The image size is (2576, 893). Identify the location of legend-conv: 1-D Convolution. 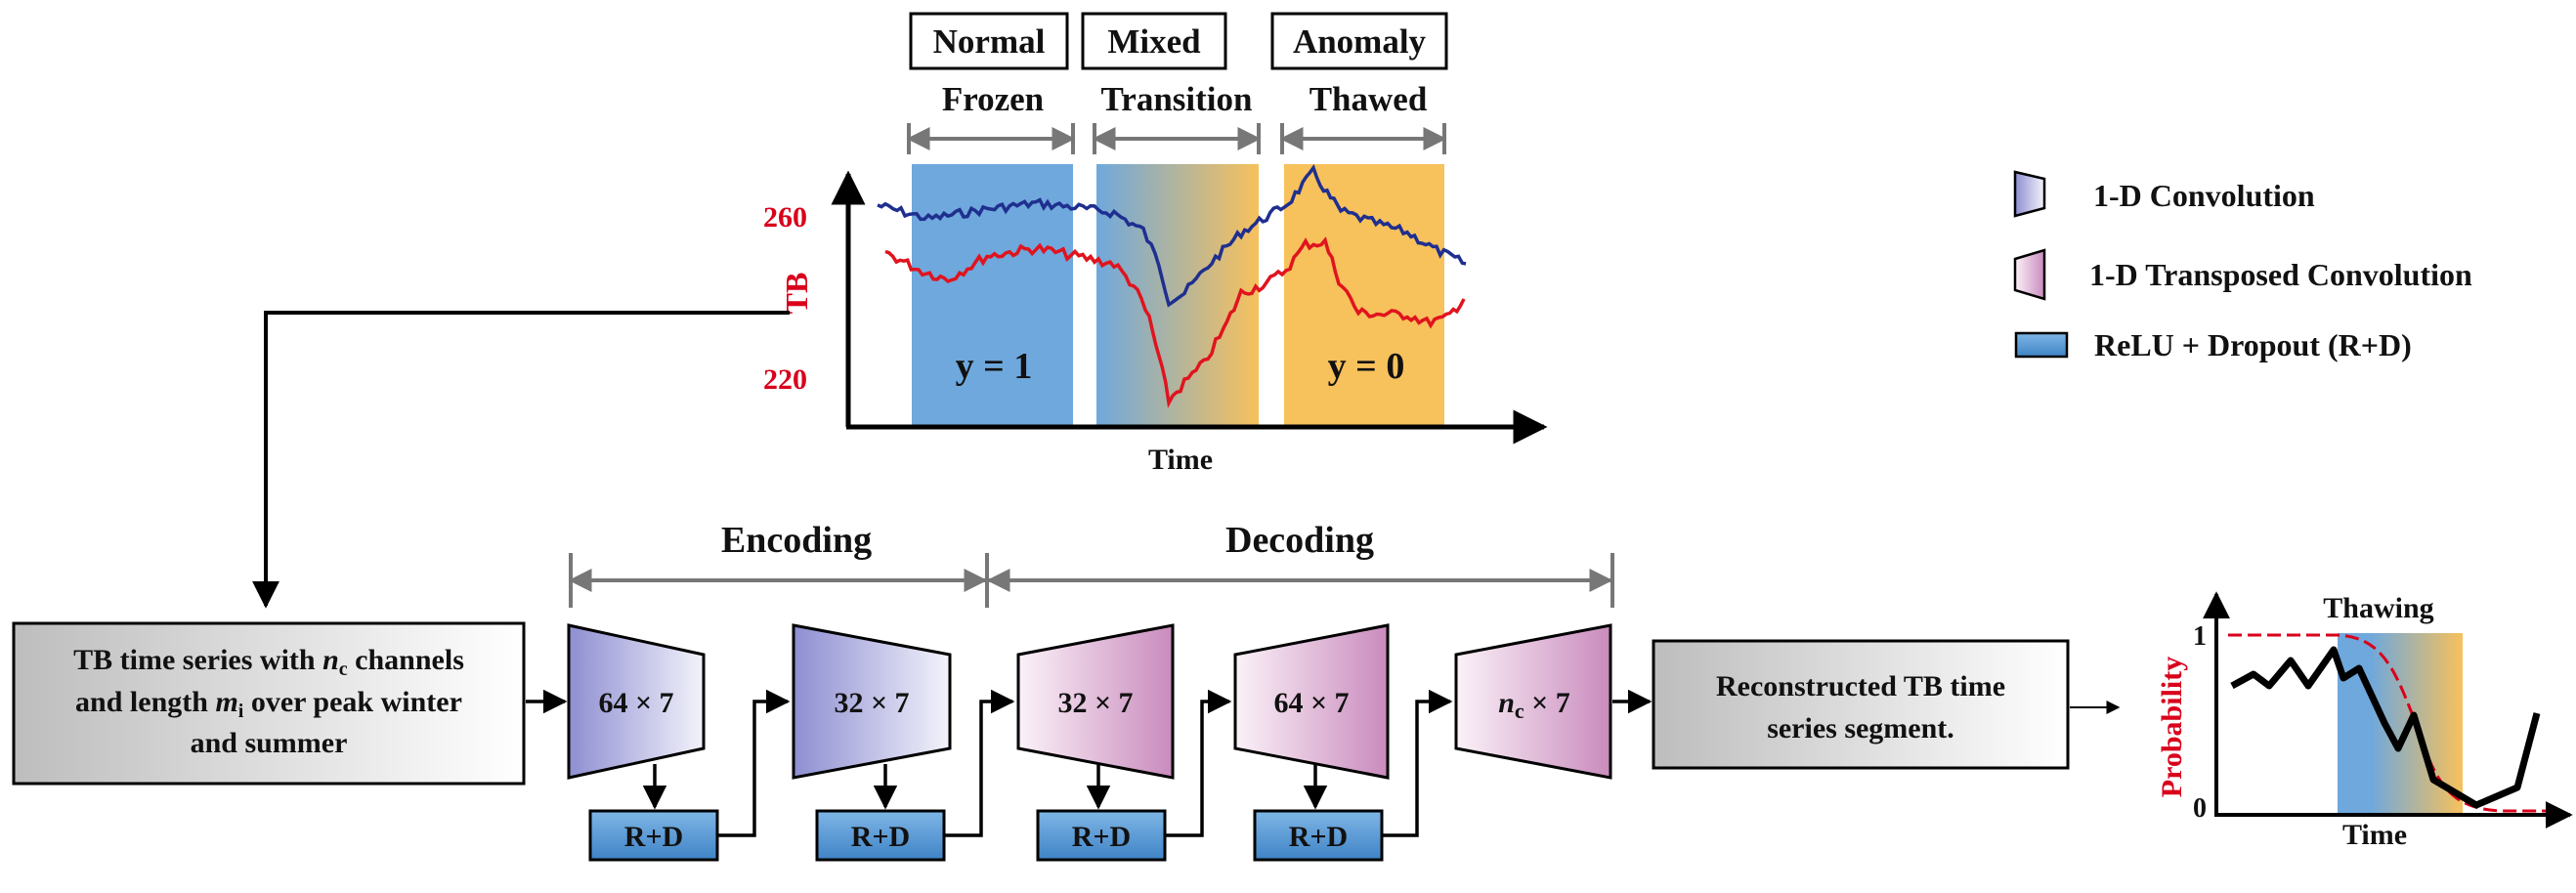
(2164, 194).